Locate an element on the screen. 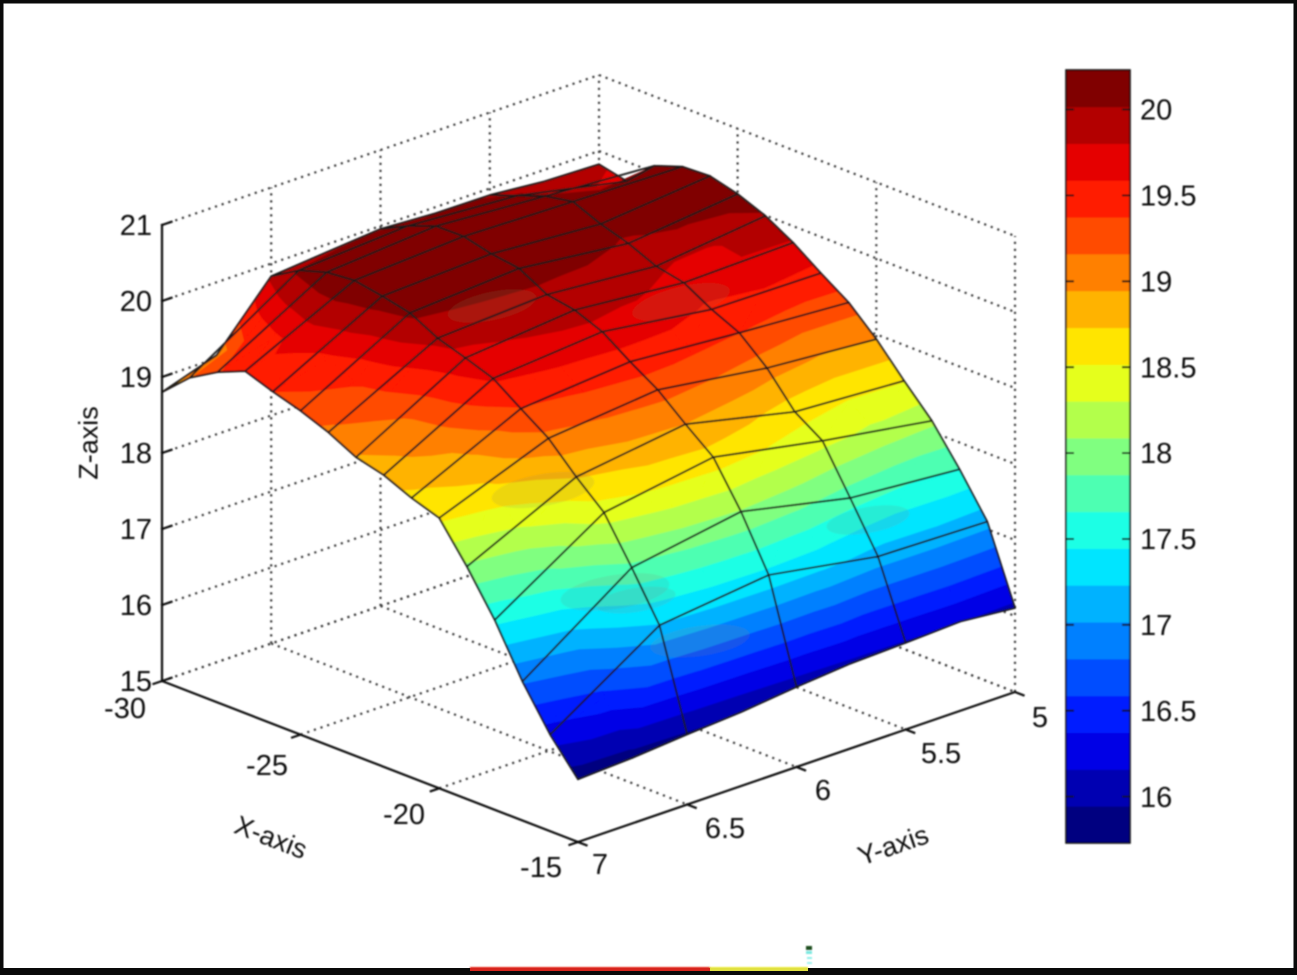 The image size is (1297, 980). svg-text: -15 is located at coordinates (541, 868).